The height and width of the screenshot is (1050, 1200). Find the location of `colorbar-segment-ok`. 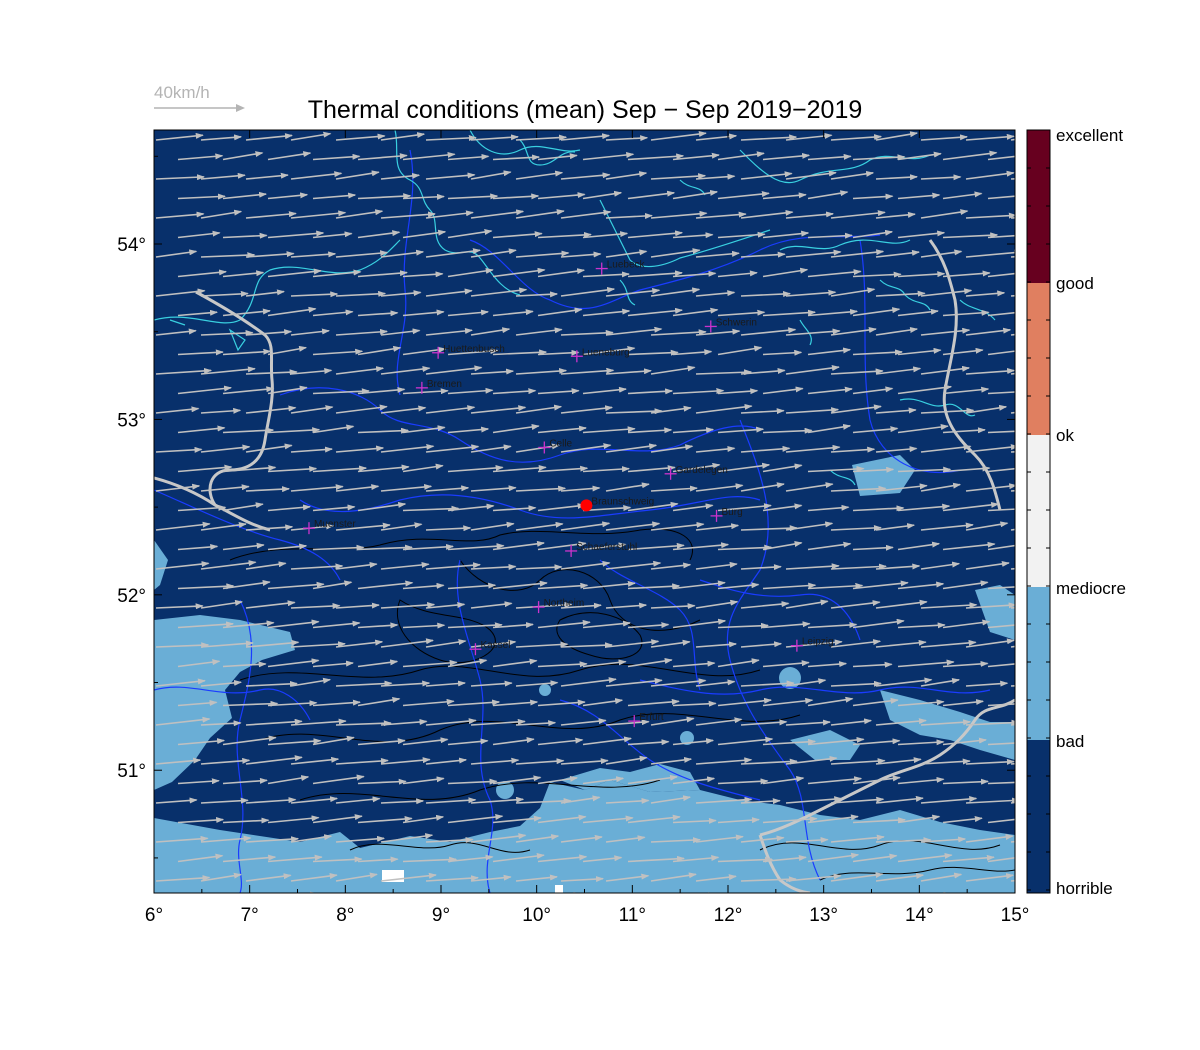

colorbar-segment-ok is located at coordinates (1038, 511).